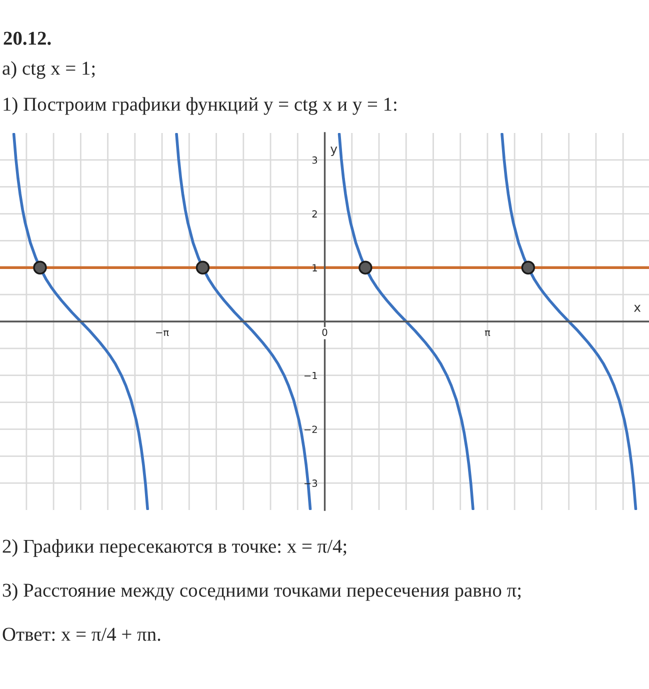 This screenshot has width=649, height=689. I want to click on text: 1) Построим графики функций y = ctg x и y = 1:, so click(200, 106).